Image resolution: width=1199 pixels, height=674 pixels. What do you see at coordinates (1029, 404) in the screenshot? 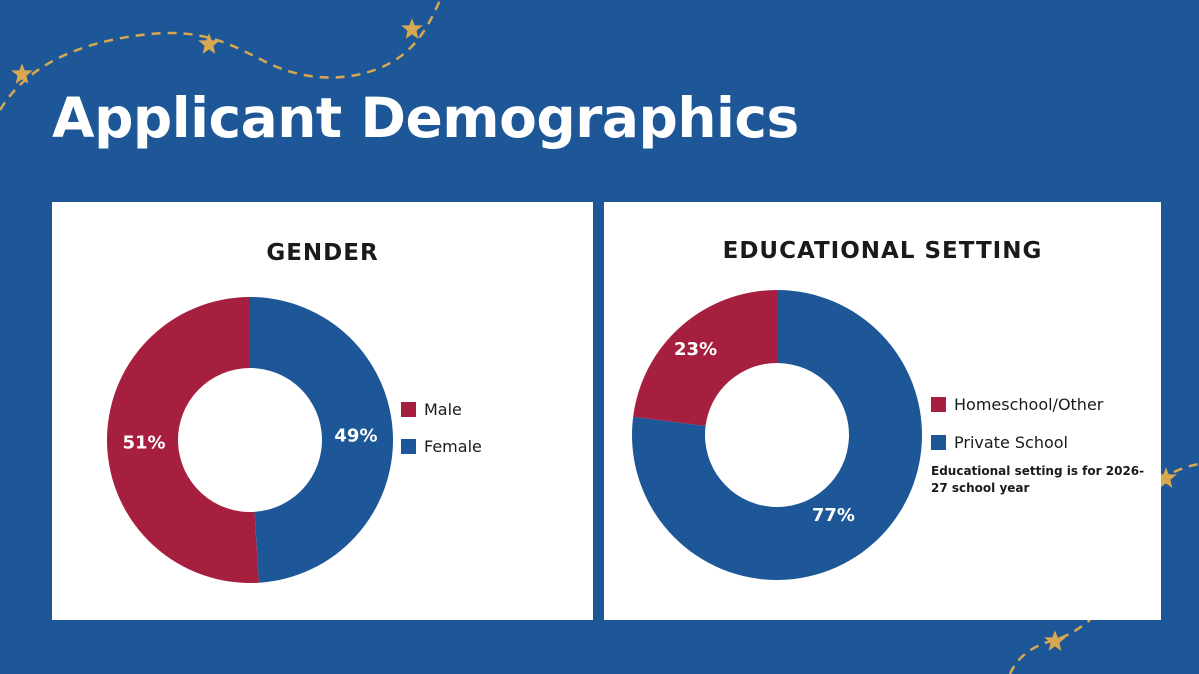
I see `legend-label-homeschool: Homeschool/Other` at bounding box center [1029, 404].